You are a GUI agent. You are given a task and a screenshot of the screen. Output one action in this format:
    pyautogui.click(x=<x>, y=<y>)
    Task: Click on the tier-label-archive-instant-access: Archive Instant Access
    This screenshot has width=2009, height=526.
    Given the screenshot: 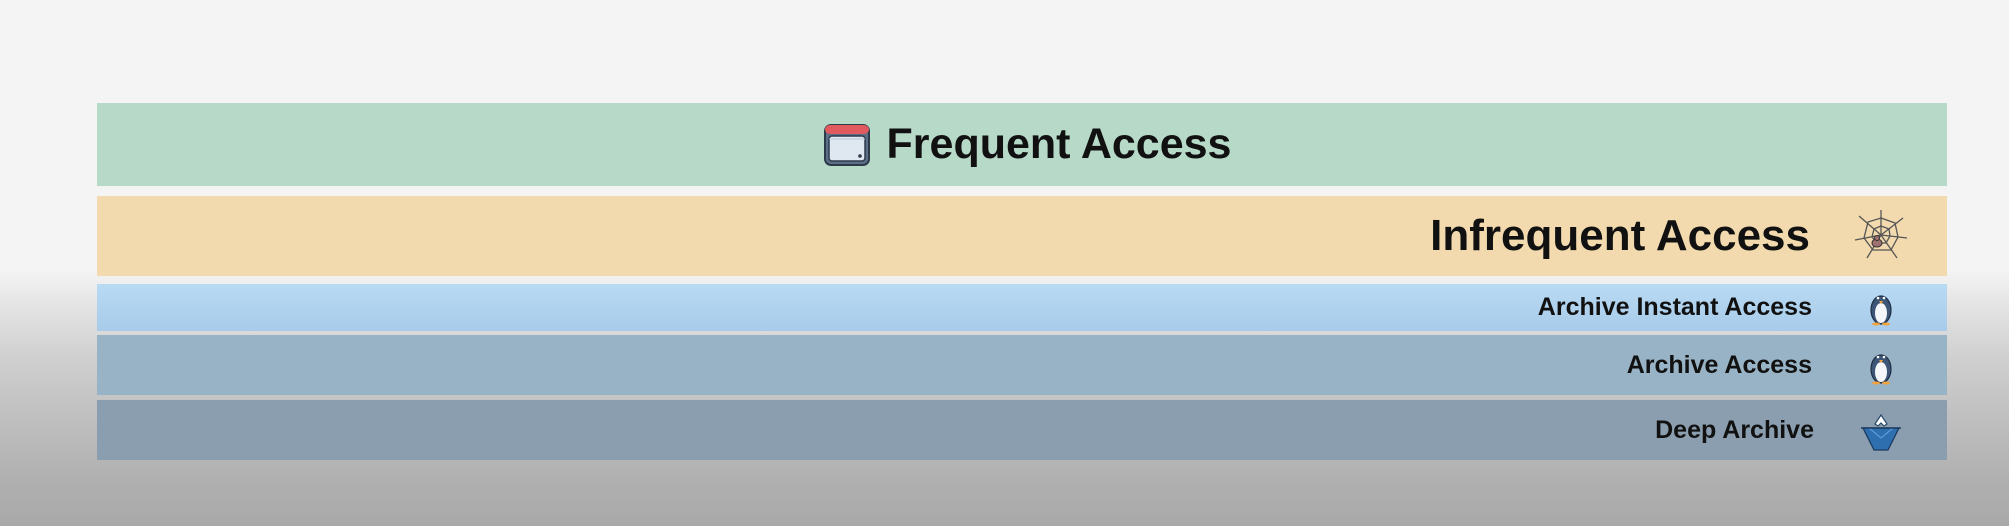 What is the action you would take?
    pyautogui.click(x=1674, y=307)
    